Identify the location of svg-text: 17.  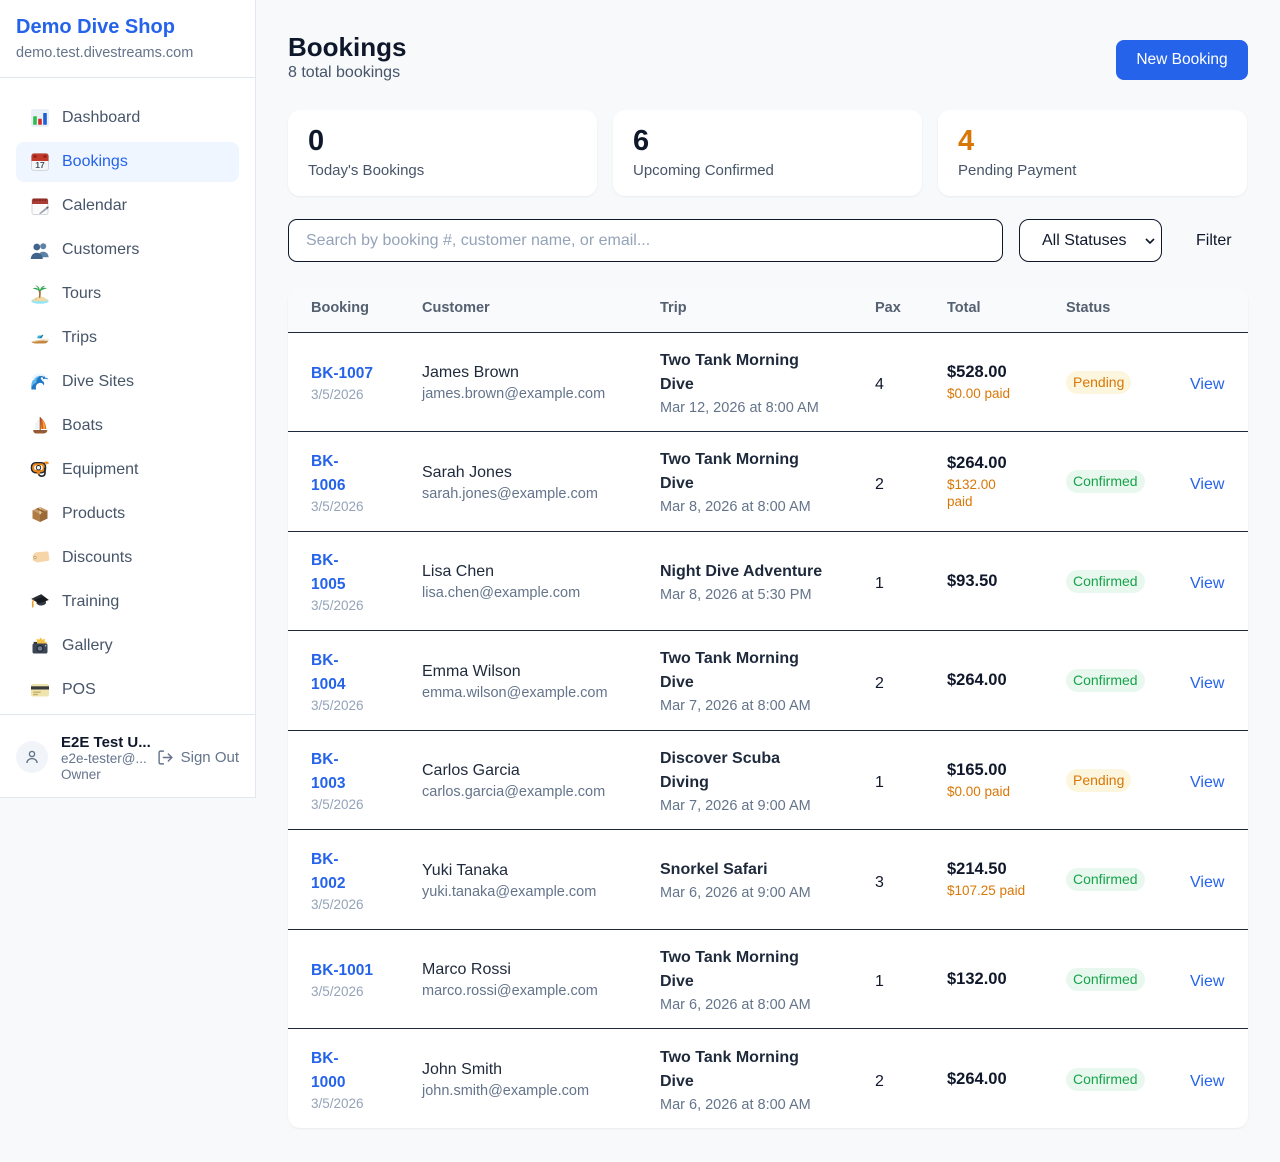
(40, 165).